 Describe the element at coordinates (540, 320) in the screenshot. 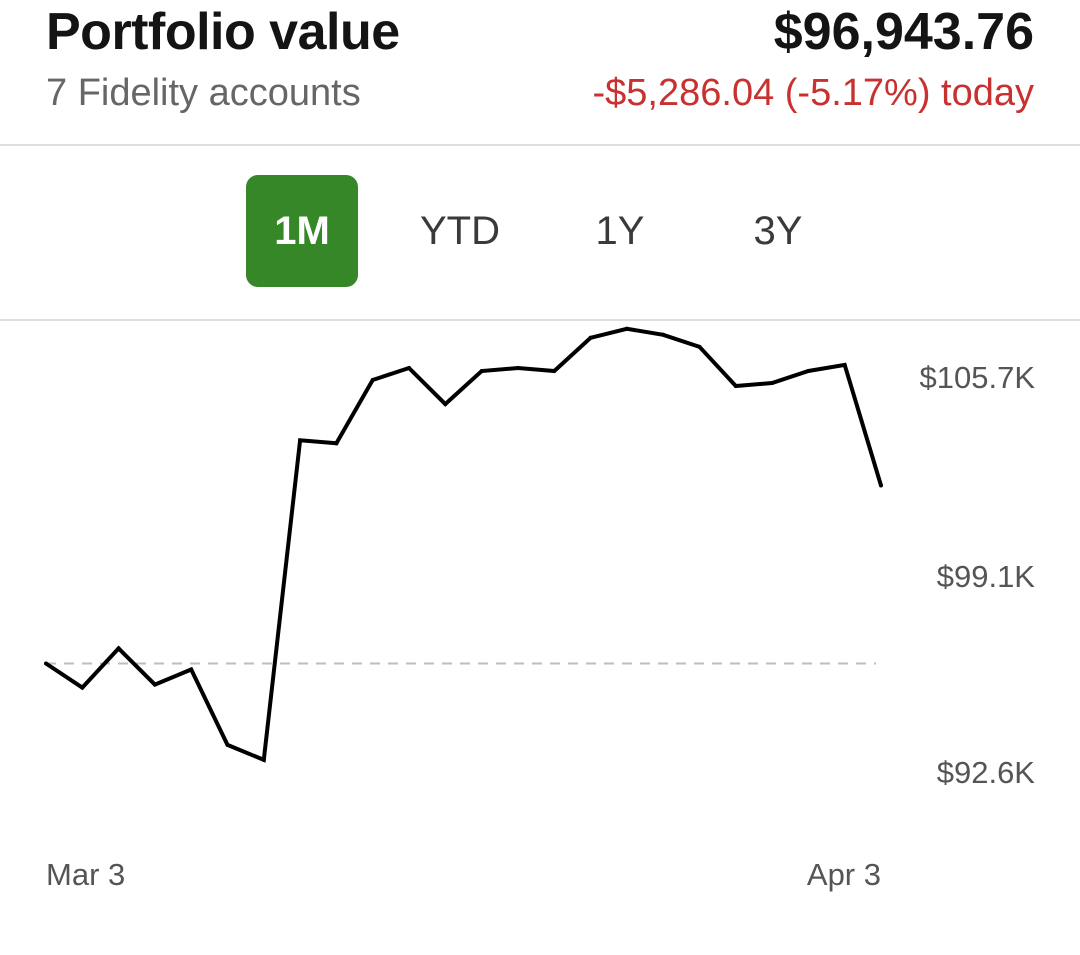

I see `tabs-divider` at that location.